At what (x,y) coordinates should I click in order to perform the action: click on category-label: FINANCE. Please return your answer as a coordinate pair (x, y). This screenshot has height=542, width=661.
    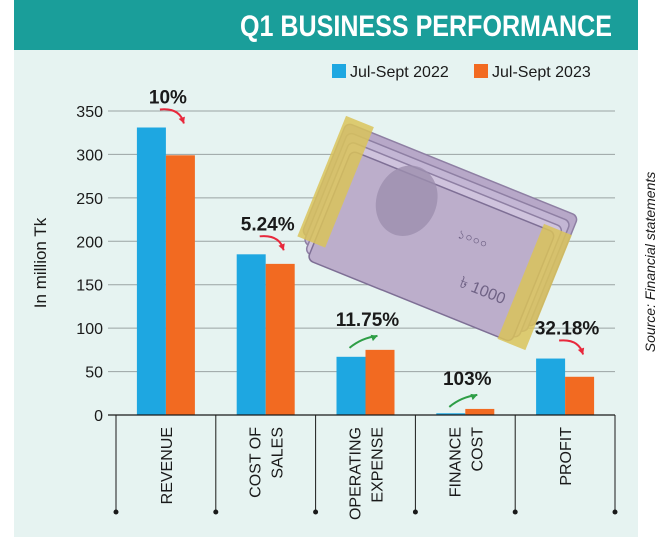
    Looking at the image, I should click on (455, 462).